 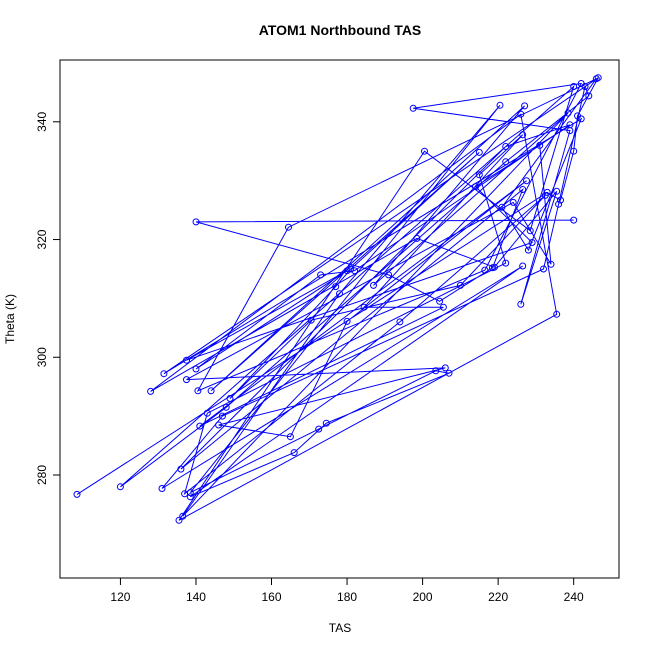 I want to click on x-tick-label: 180, so click(x=347, y=597).